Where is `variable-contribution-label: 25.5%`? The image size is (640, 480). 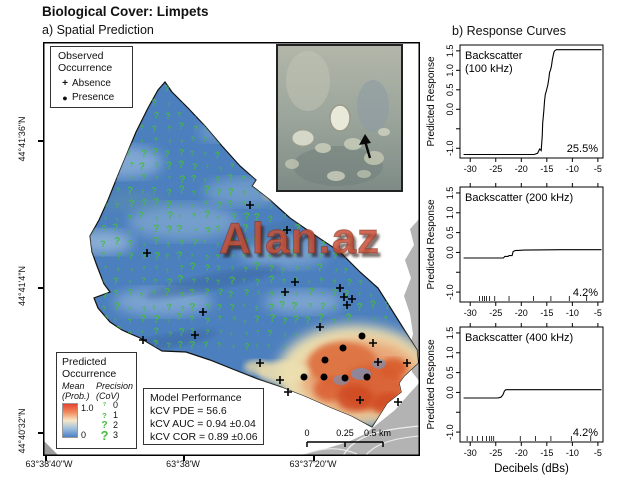
variable-contribution-label: 25.5% is located at coordinates (582, 149).